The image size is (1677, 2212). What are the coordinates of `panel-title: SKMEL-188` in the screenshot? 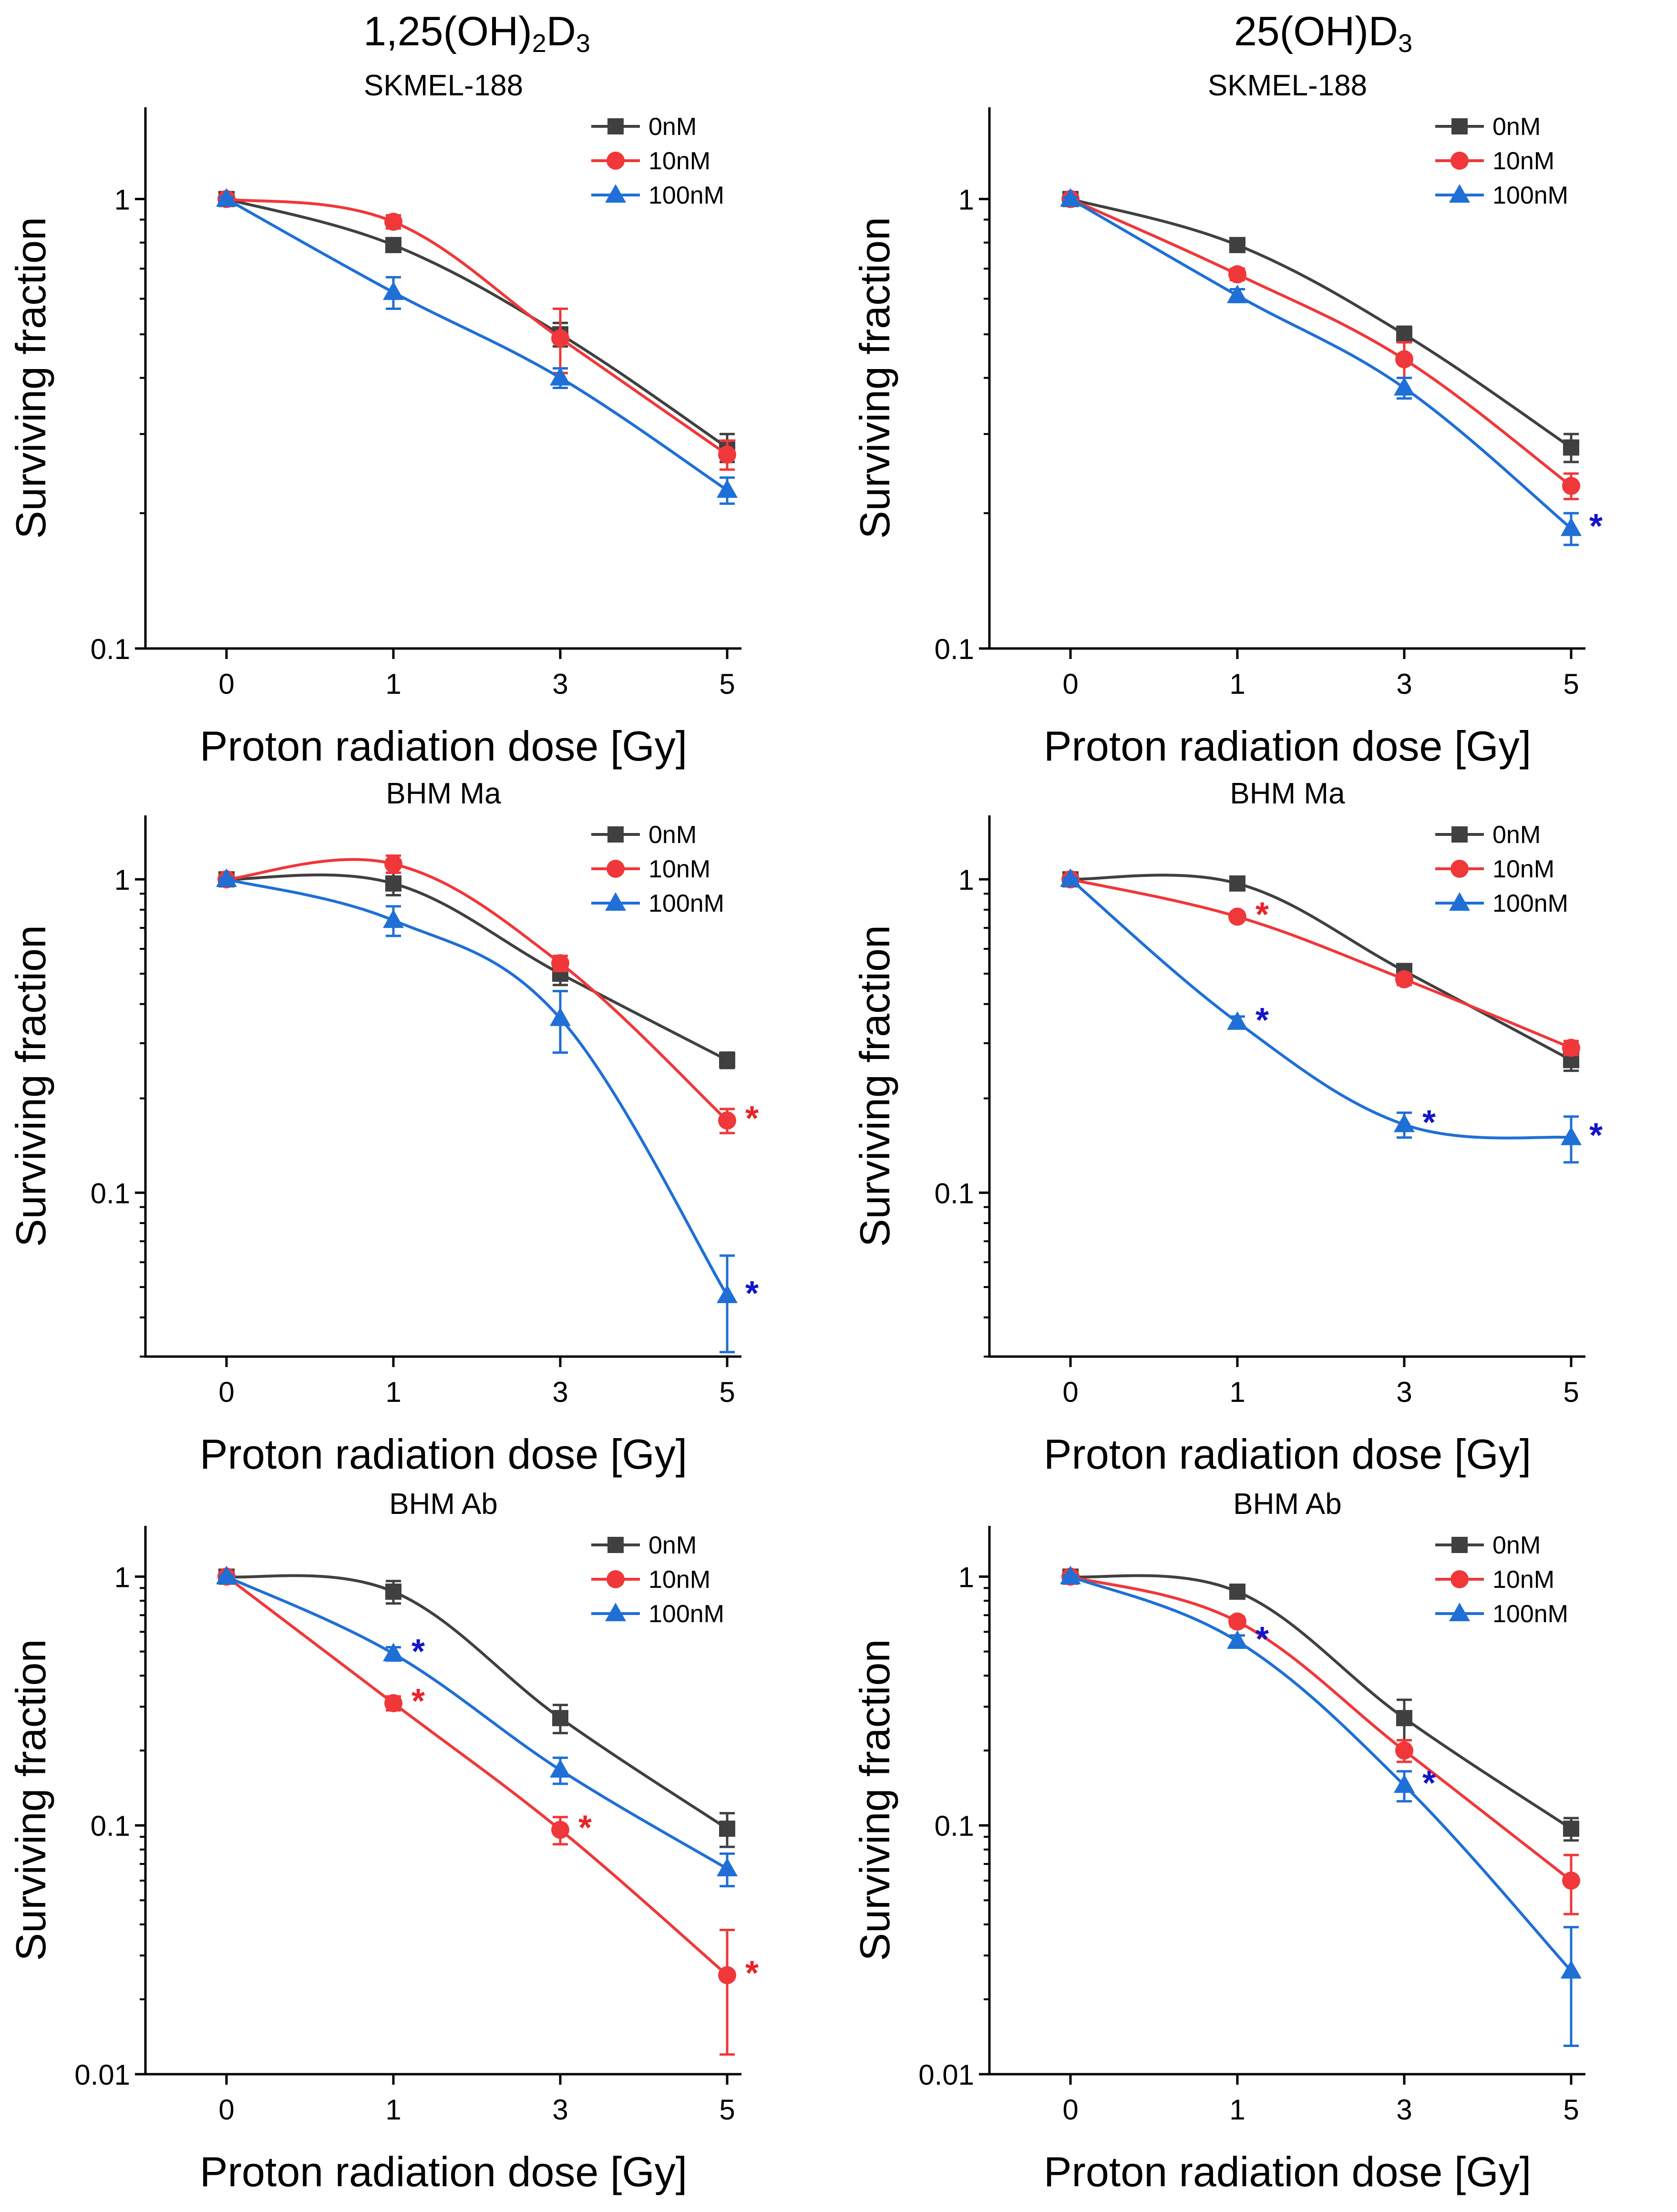 It's located at (443, 85).